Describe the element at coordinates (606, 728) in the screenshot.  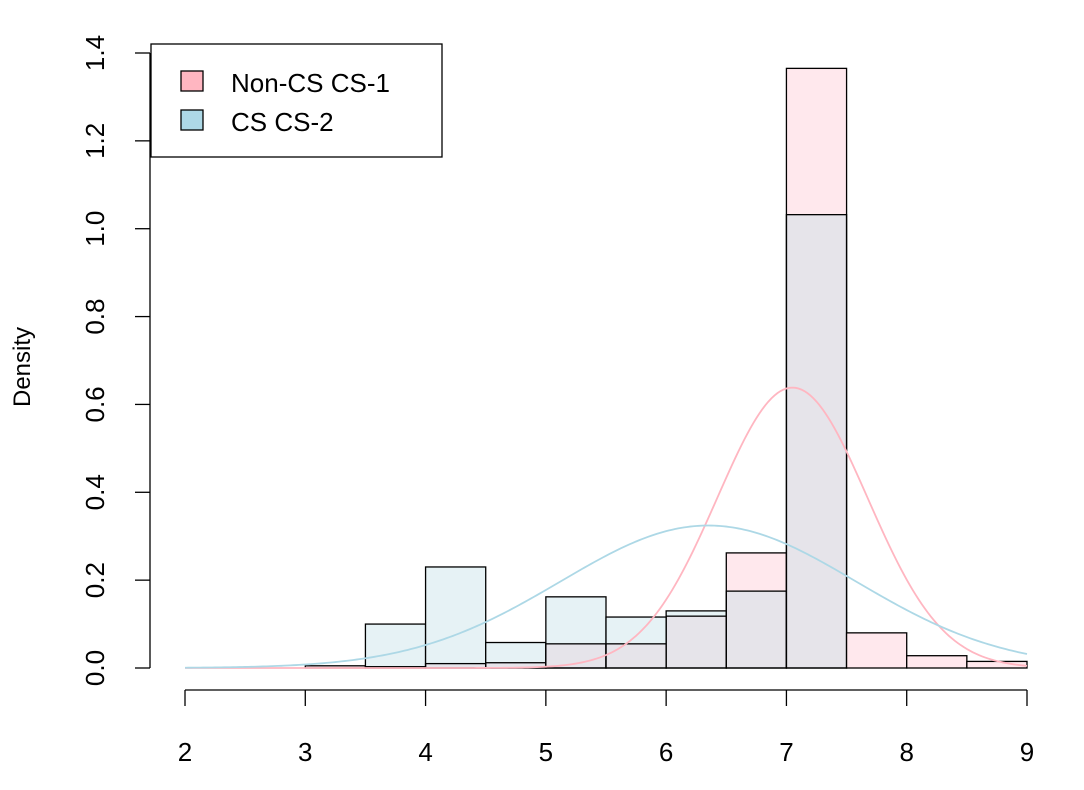
I see `x-axis: 2 3 4 5 6 7 8 9` at that location.